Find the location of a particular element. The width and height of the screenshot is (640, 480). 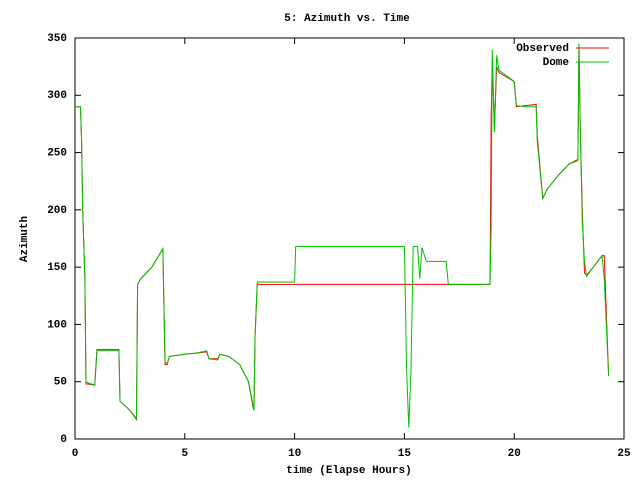

y-axis-label: Azimuth is located at coordinates (25, 239).